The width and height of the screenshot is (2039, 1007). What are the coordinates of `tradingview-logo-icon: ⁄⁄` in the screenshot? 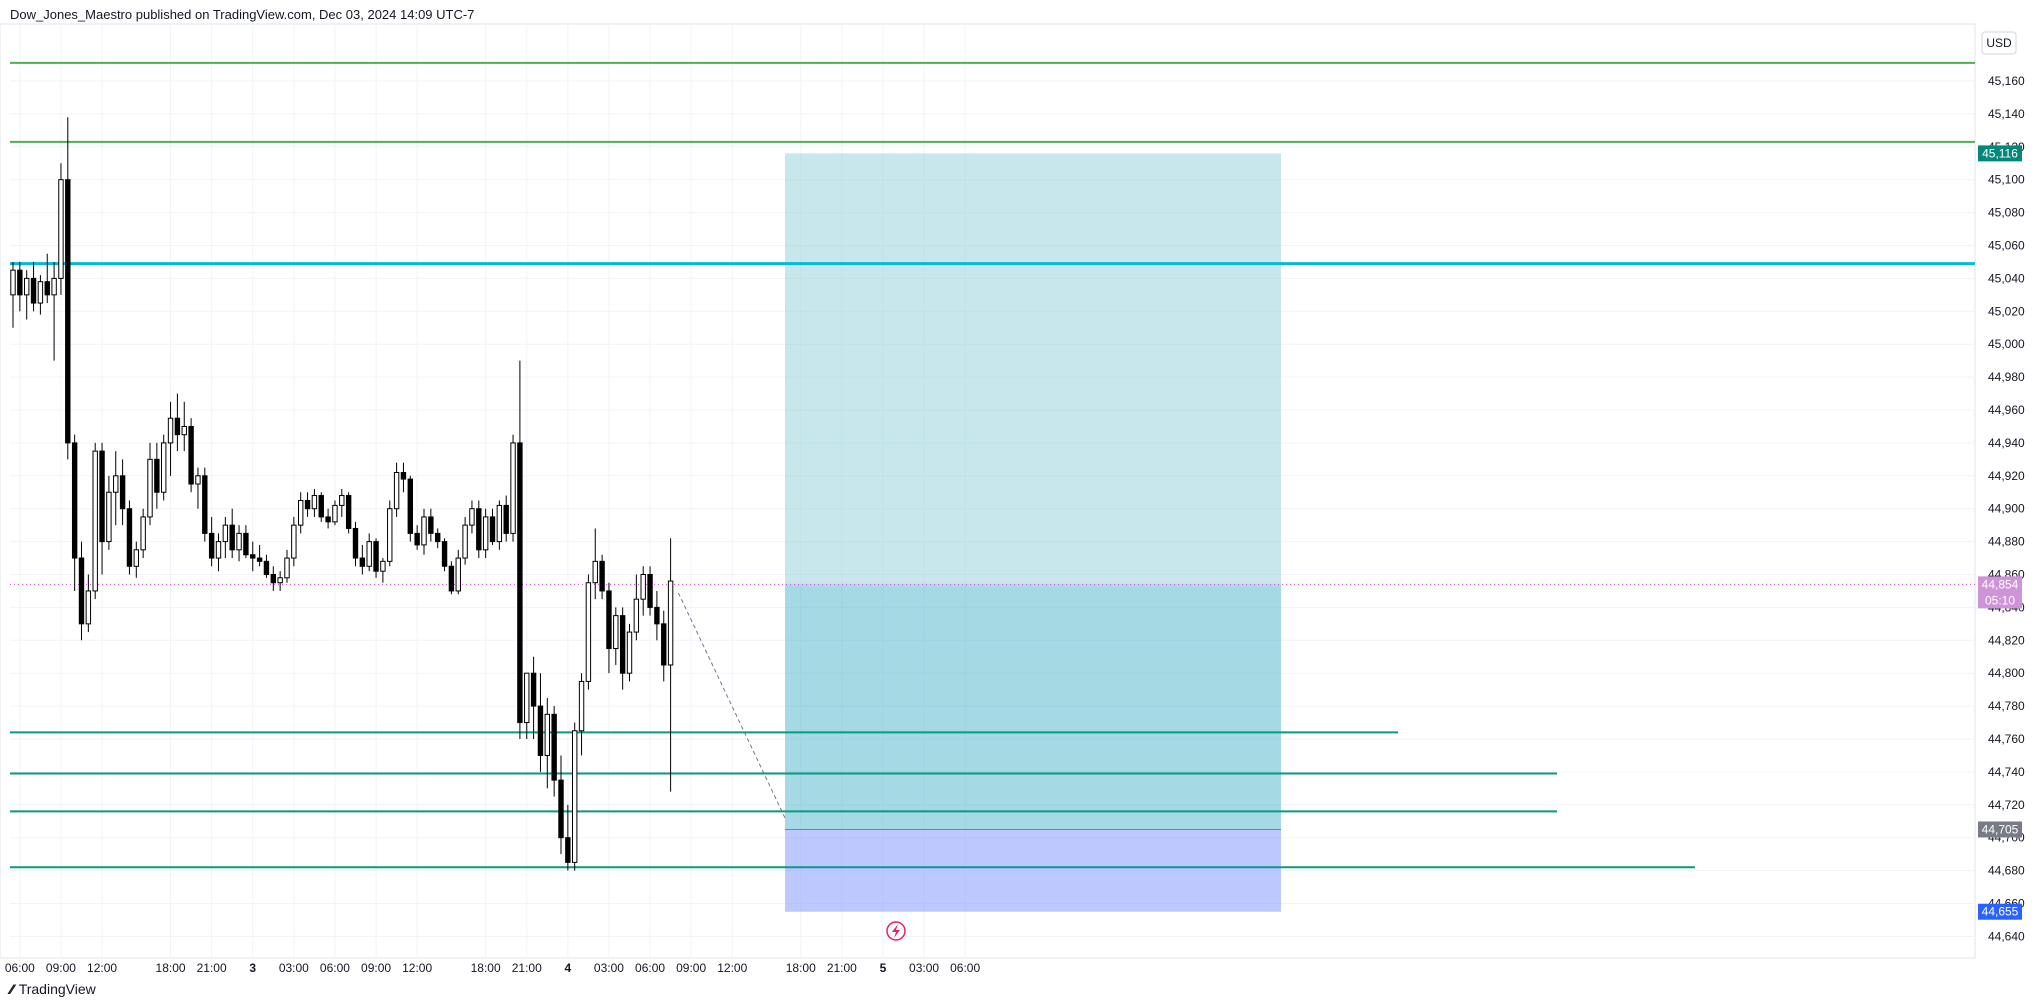 It's located at (12, 989).